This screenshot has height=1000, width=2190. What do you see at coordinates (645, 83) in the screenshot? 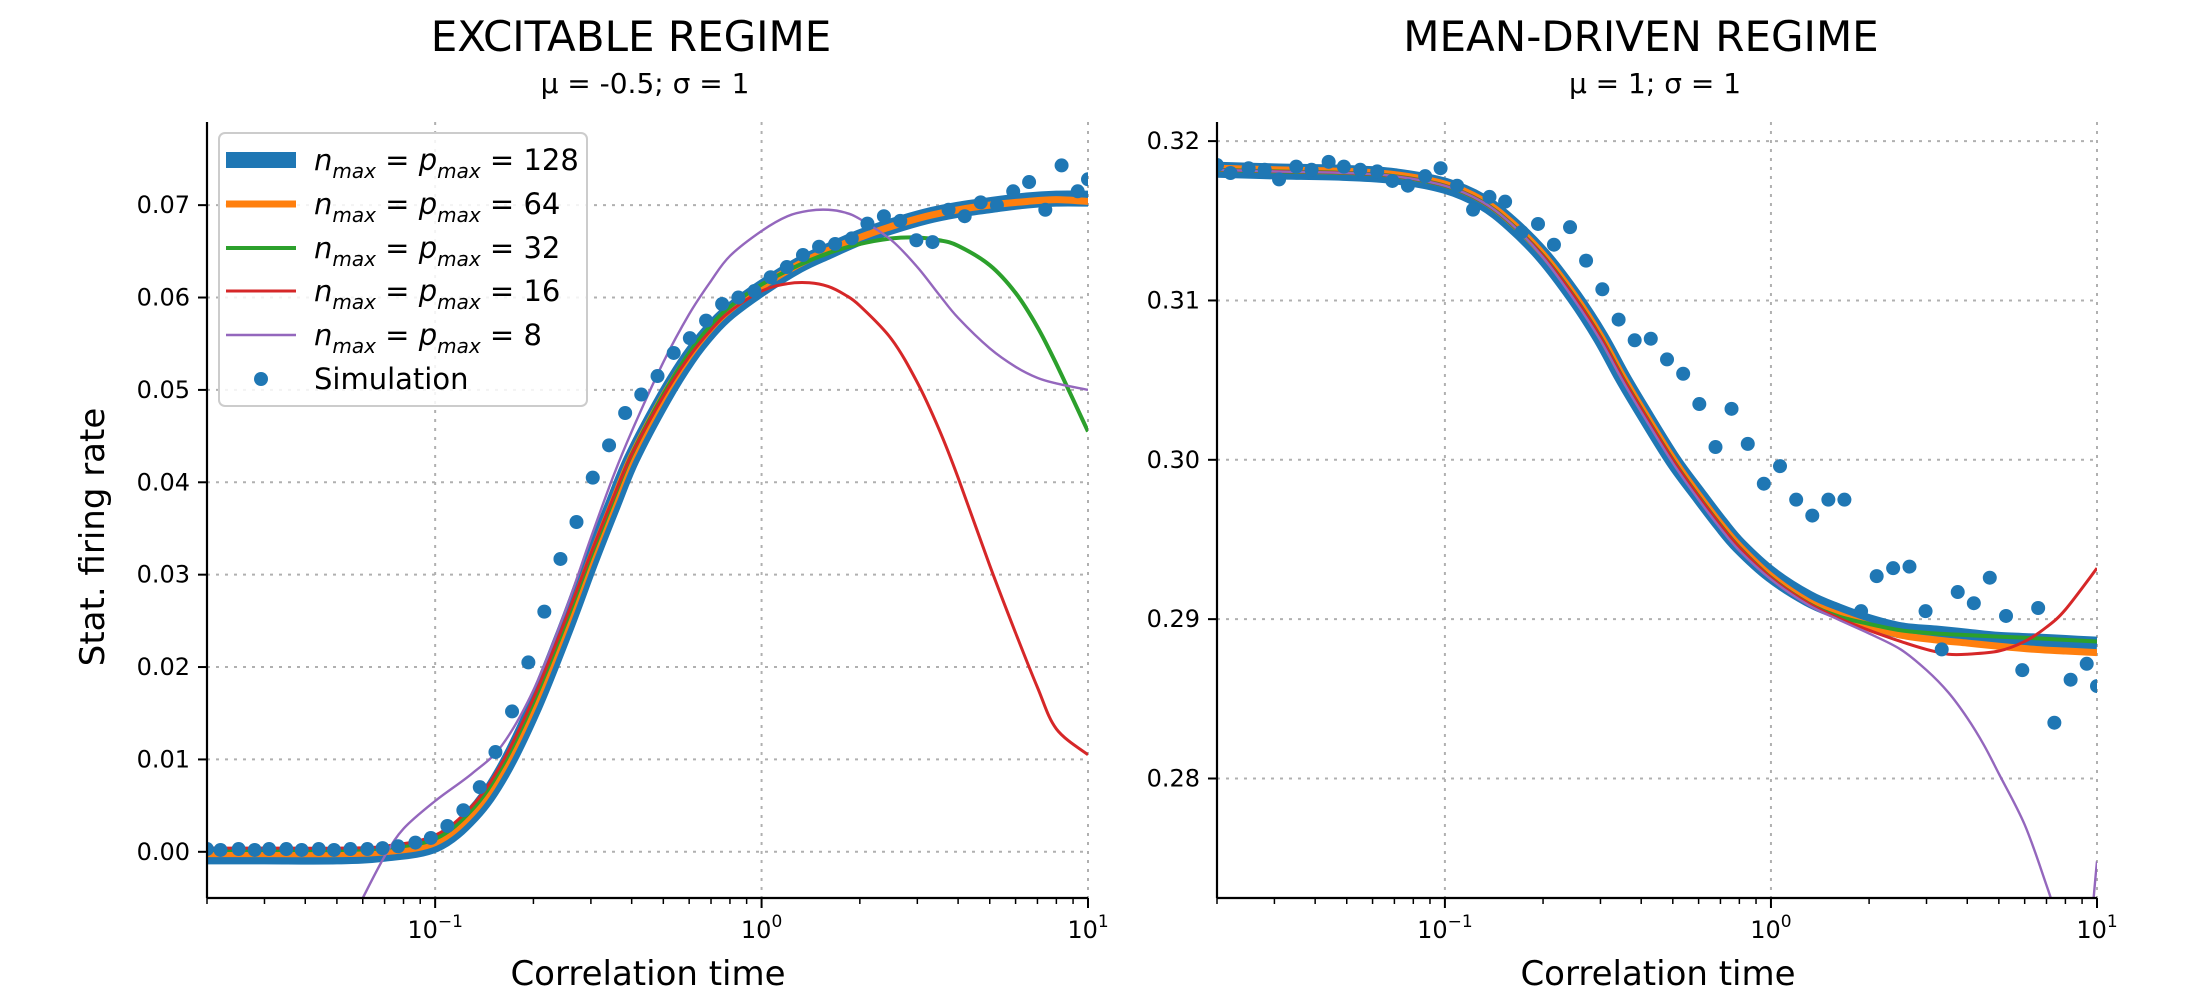
I see `left-chart-subtitle: μ = -0.5; σ = 1` at bounding box center [645, 83].